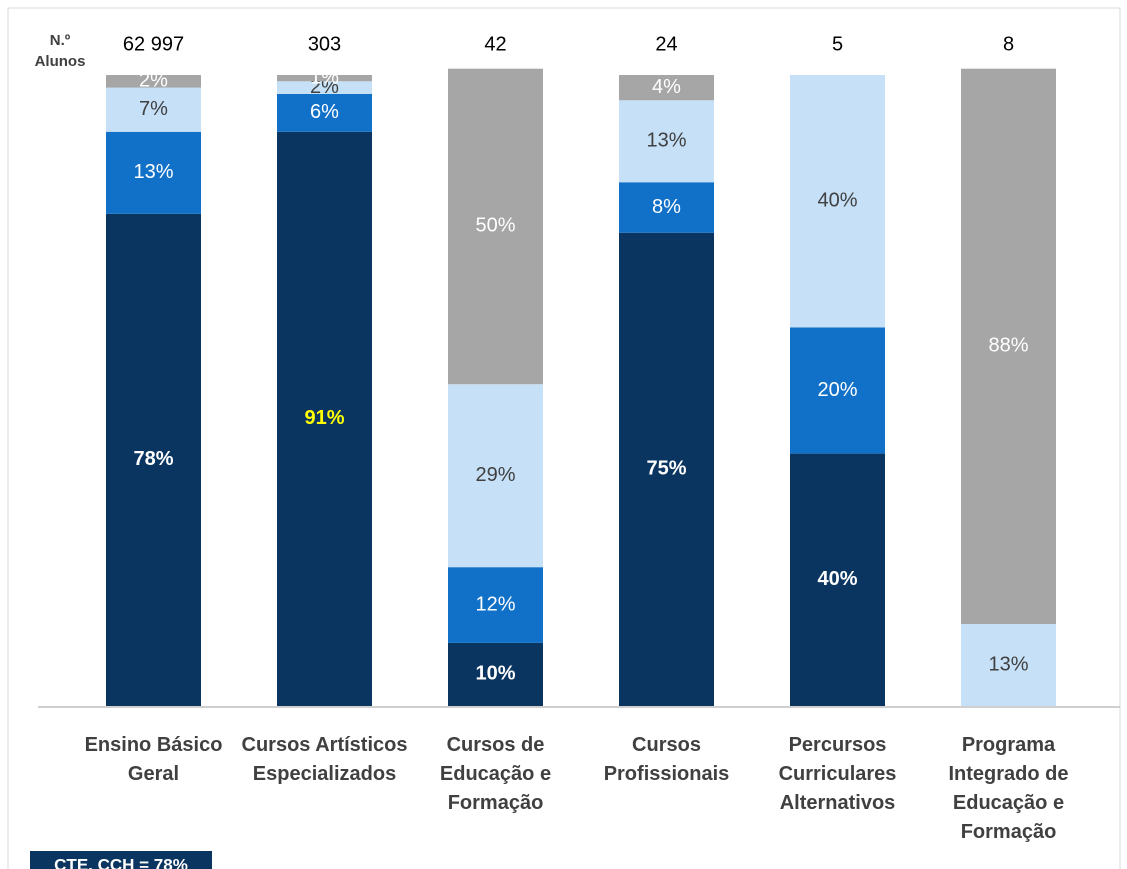 Image resolution: width=1127 pixels, height=869 pixels. I want to click on x-tick-label: Ensino Básico Geral, so click(153, 759).